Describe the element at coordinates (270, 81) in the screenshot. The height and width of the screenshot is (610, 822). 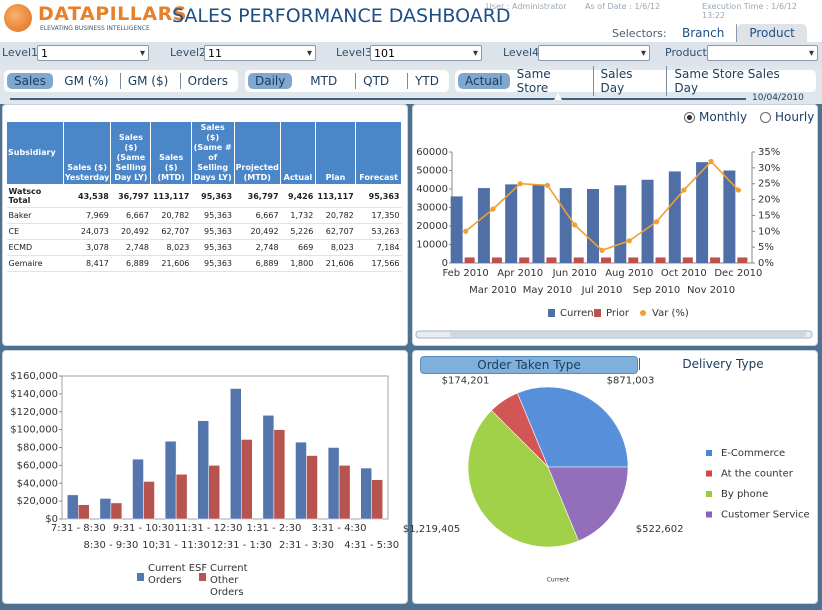
I see `tab: Daily` at that location.